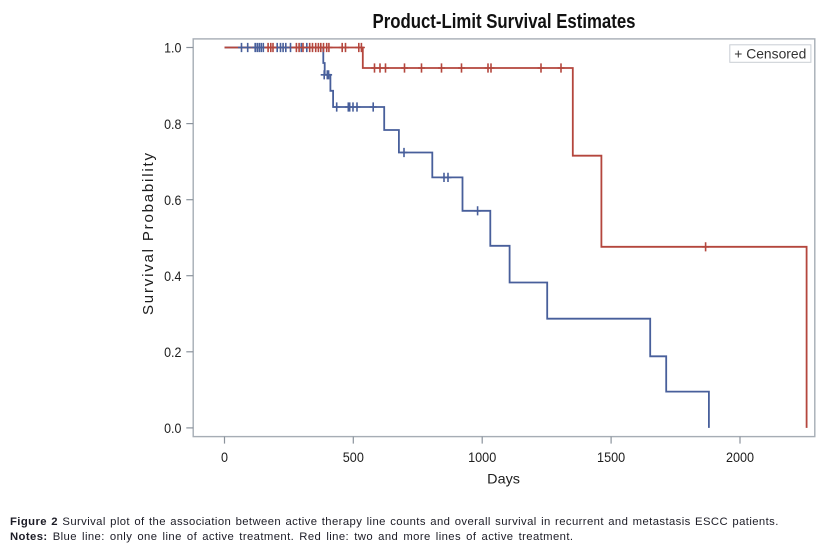 The height and width of the screenshot is (553, 836). Describe the element at coordinates (353, 457) in the screenshot. I see `svg-text: 500` at that location.